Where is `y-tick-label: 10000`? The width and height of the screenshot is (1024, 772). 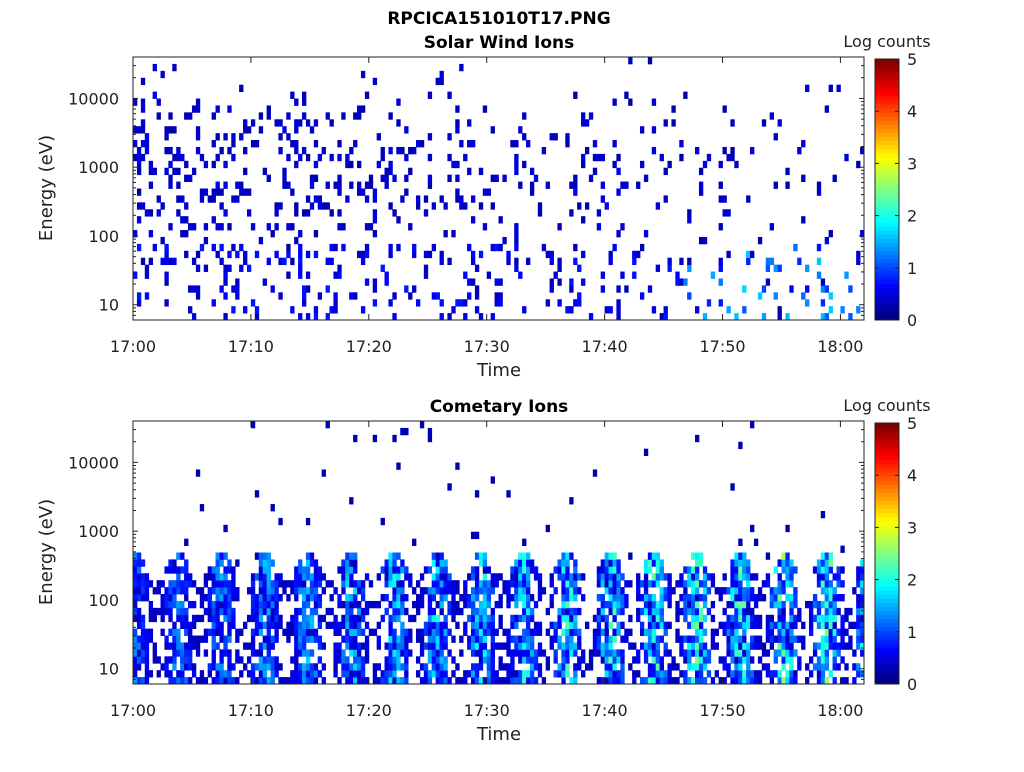
y-tick-label: 10000 is located at coordinates (93, 462).